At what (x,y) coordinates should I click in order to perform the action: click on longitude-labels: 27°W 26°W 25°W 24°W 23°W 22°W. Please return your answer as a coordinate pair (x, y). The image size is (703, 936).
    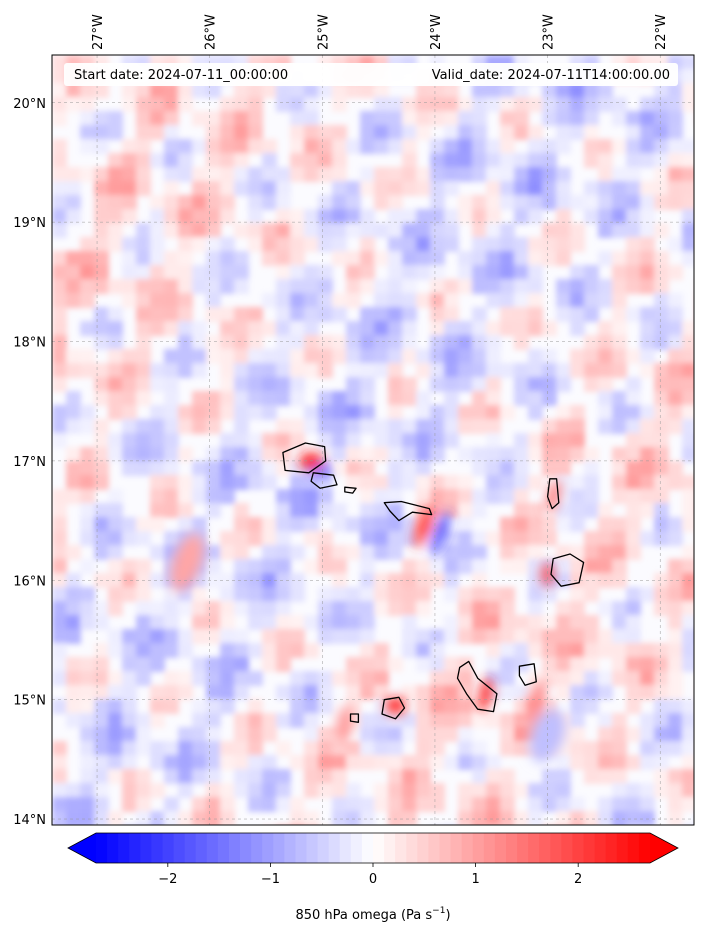
    Looking at the image, I should click on (380, 32).